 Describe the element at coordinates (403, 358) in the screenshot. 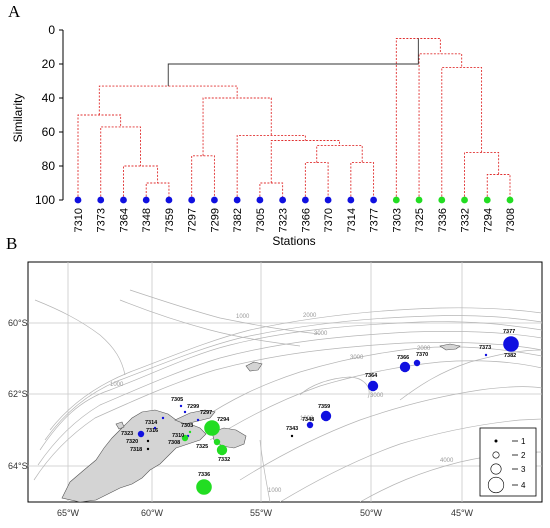

I see `map-station-label: 7366` at that location.